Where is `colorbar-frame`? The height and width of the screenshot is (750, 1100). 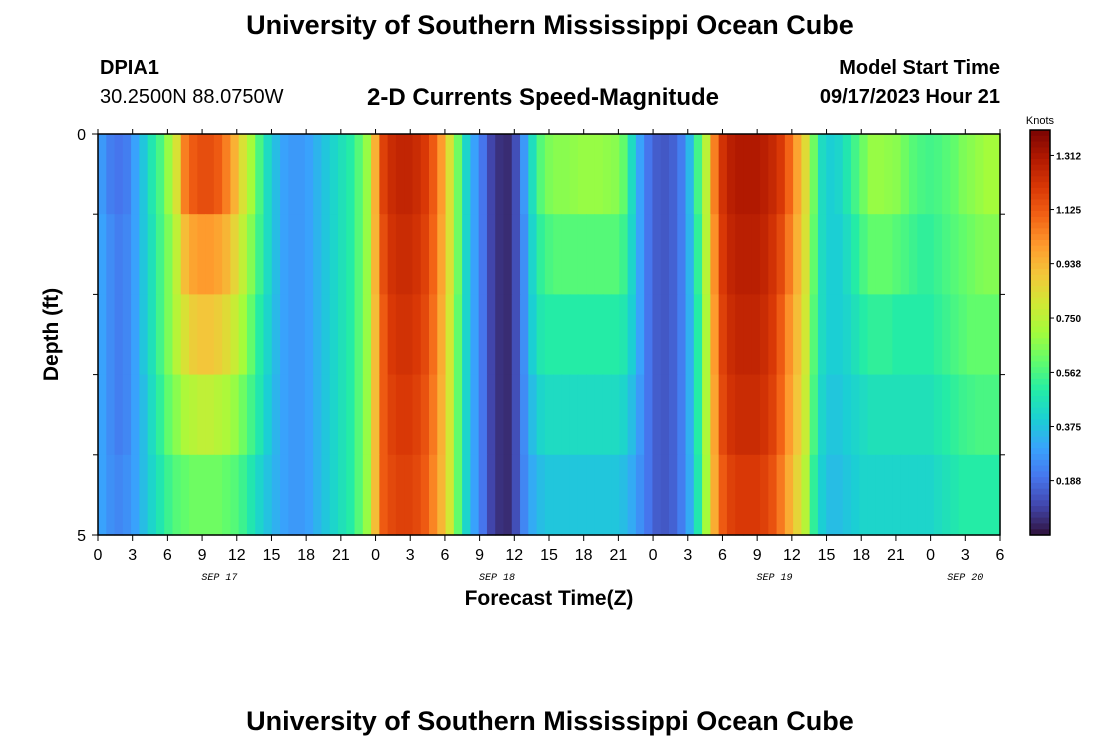 colorbar-frame is located at coordinates (1040, 332).